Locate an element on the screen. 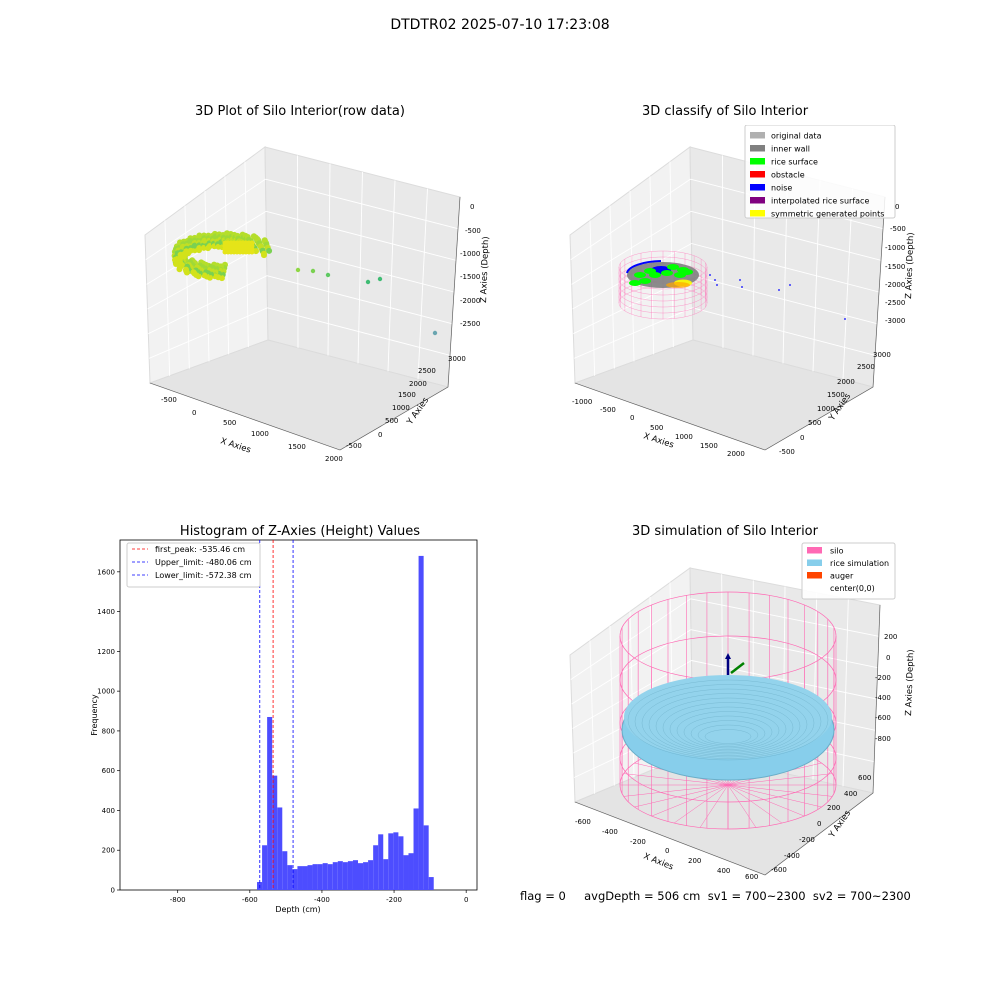 This screenshot has width=1000, height=1000. histogram-ytick-label: 1000 is located at coordinates (106, 692).